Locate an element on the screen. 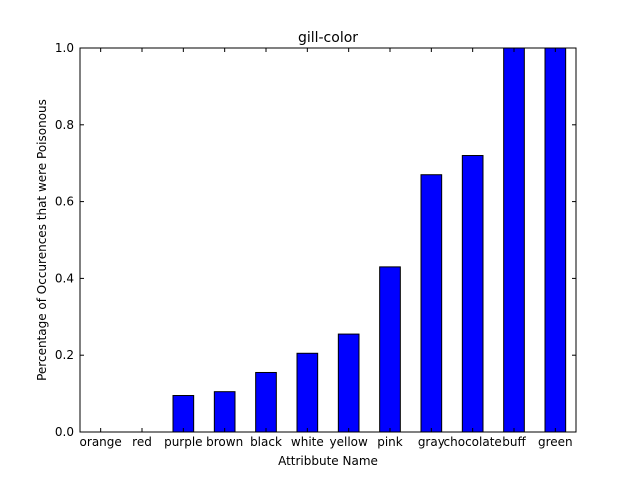 This screenshot has height=485, width=640. x-tick-label-brown: brown is located at coordinates (224, 442).